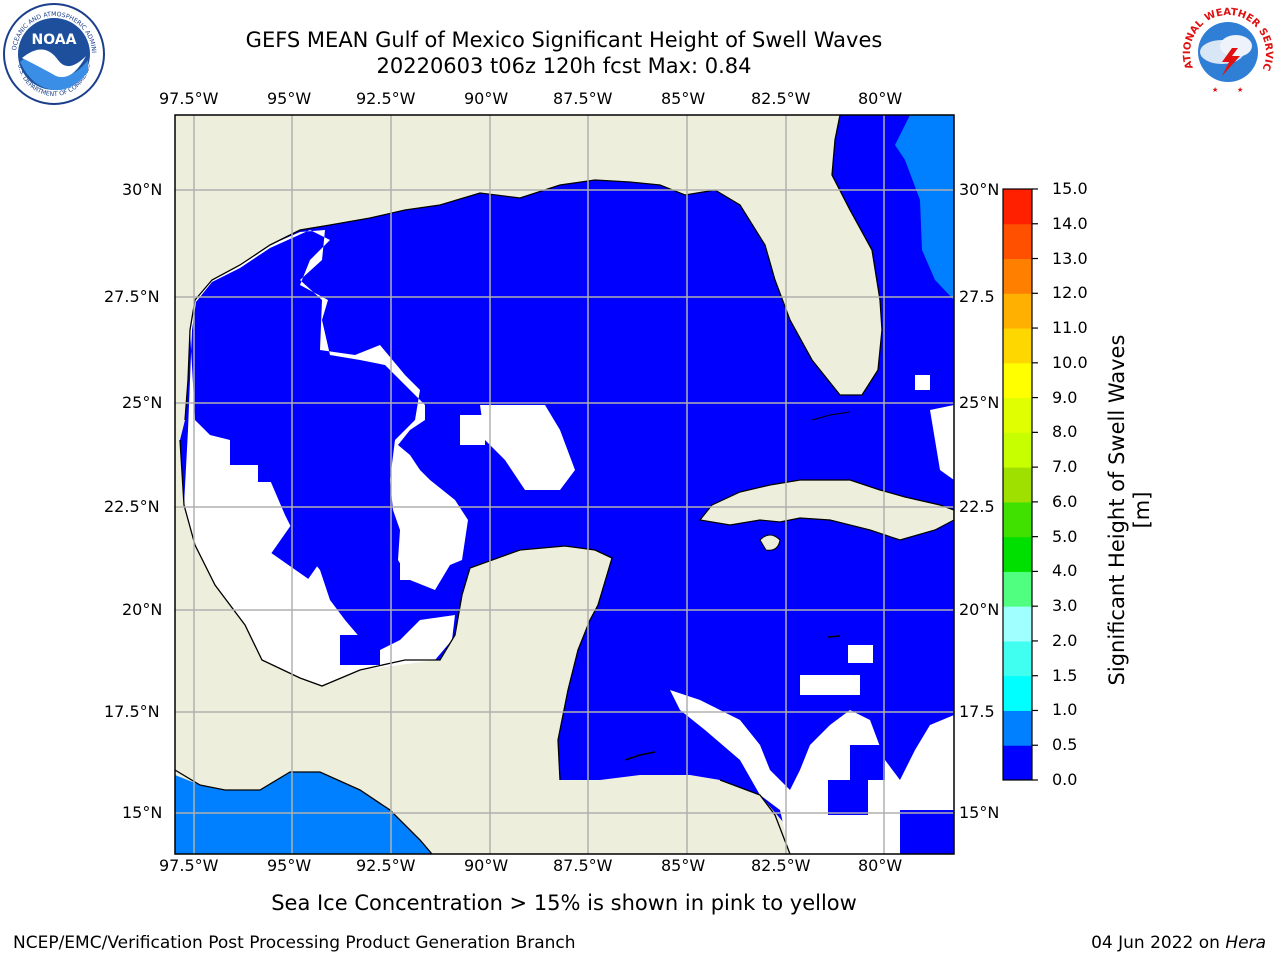 The image size is (1280, 960). I want to click on lat-tick-left: 27.5°N, so click(132, 296).